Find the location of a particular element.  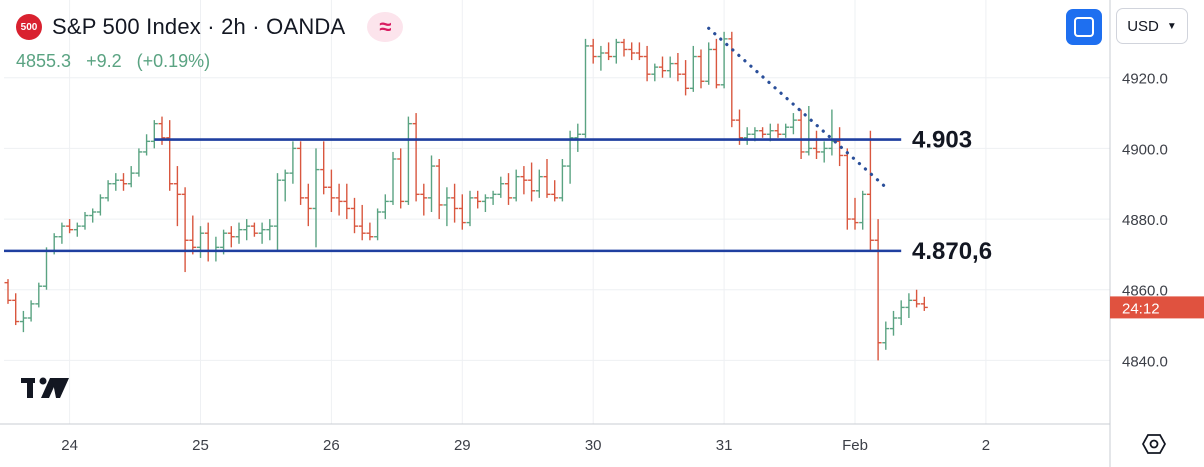

last-price: 4855.3 is located at coordinates (44, 61).